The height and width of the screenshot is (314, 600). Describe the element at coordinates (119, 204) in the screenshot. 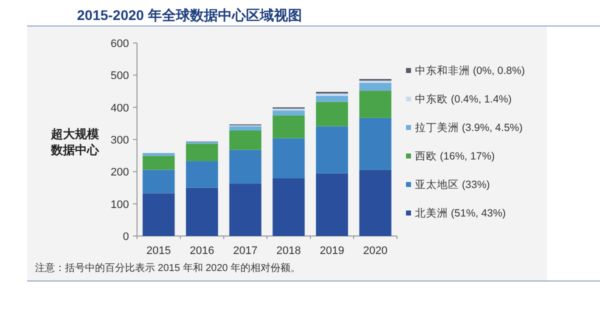

I see `y-tick-label: 100` at that location.